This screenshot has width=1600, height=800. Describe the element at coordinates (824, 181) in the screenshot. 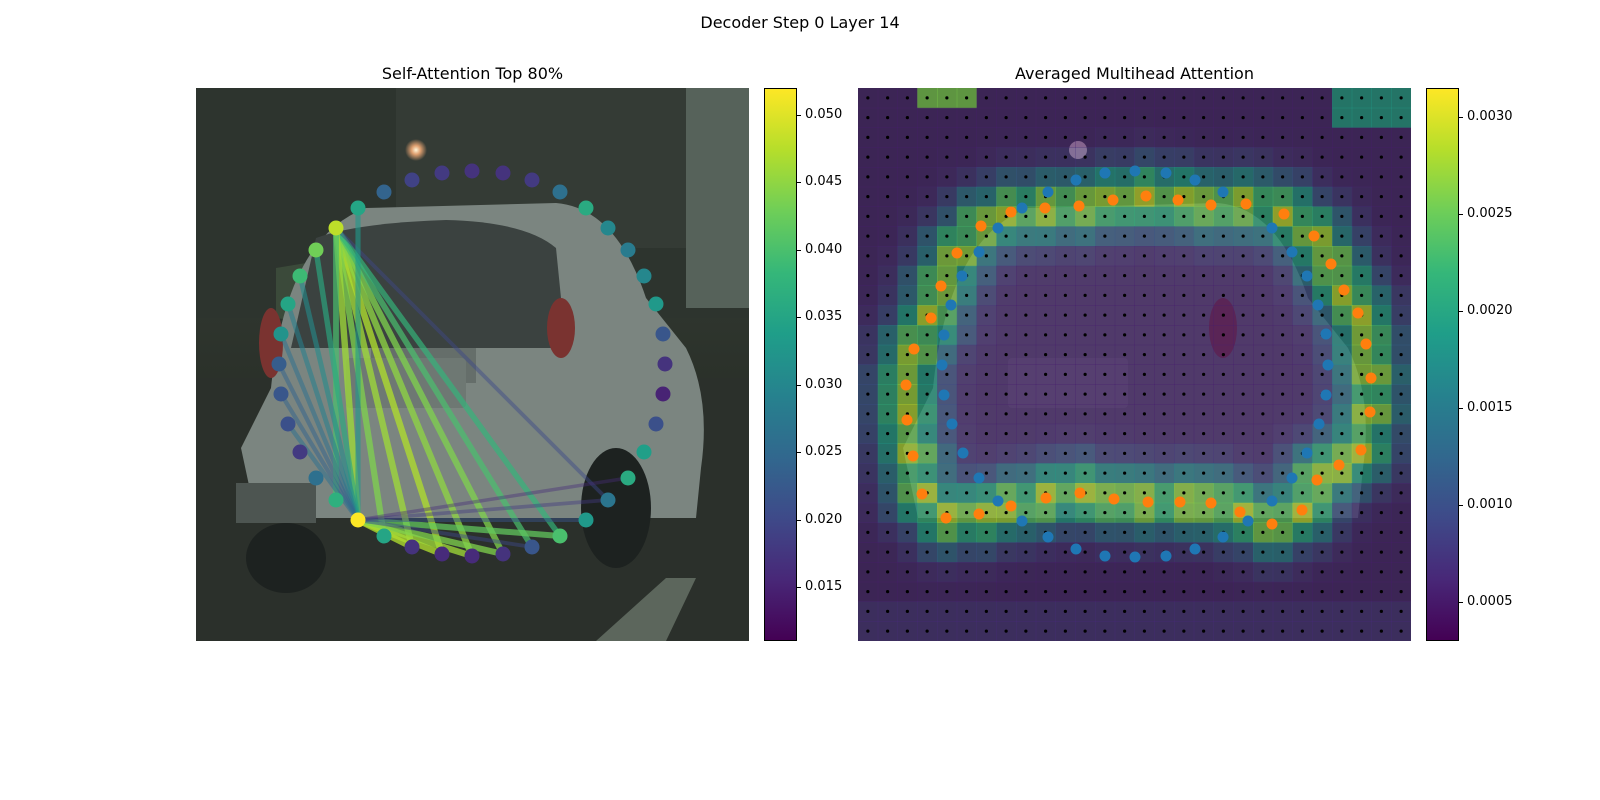

I see `colorbar-tick-label: 0.045` at that location.